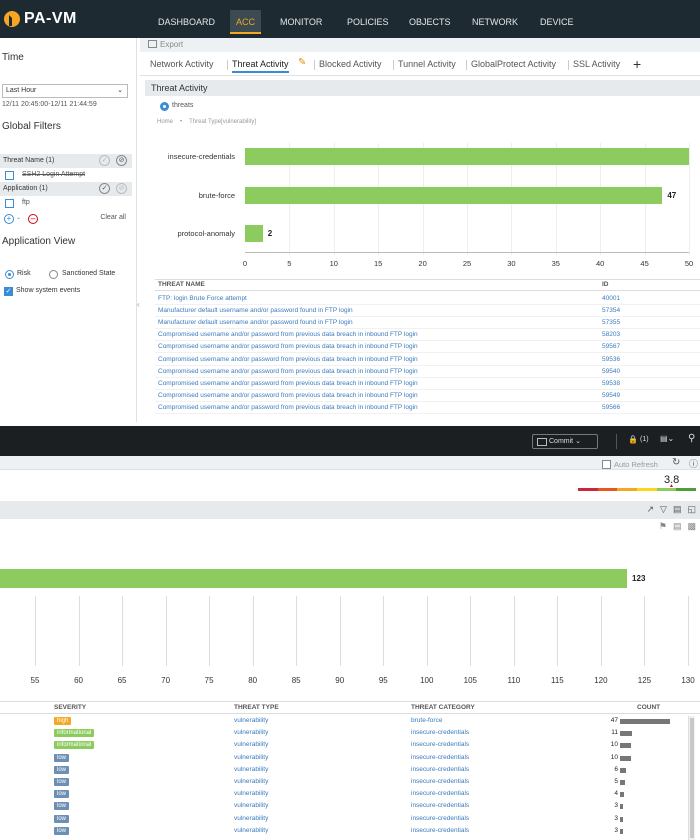 The height and width of the screenshot is (840, 700). What do you see at coordinates (443, 707) in the screenshot?
I see `threat-category-column-header: THREAT CATEGORY` at bounding box center [443, 707].